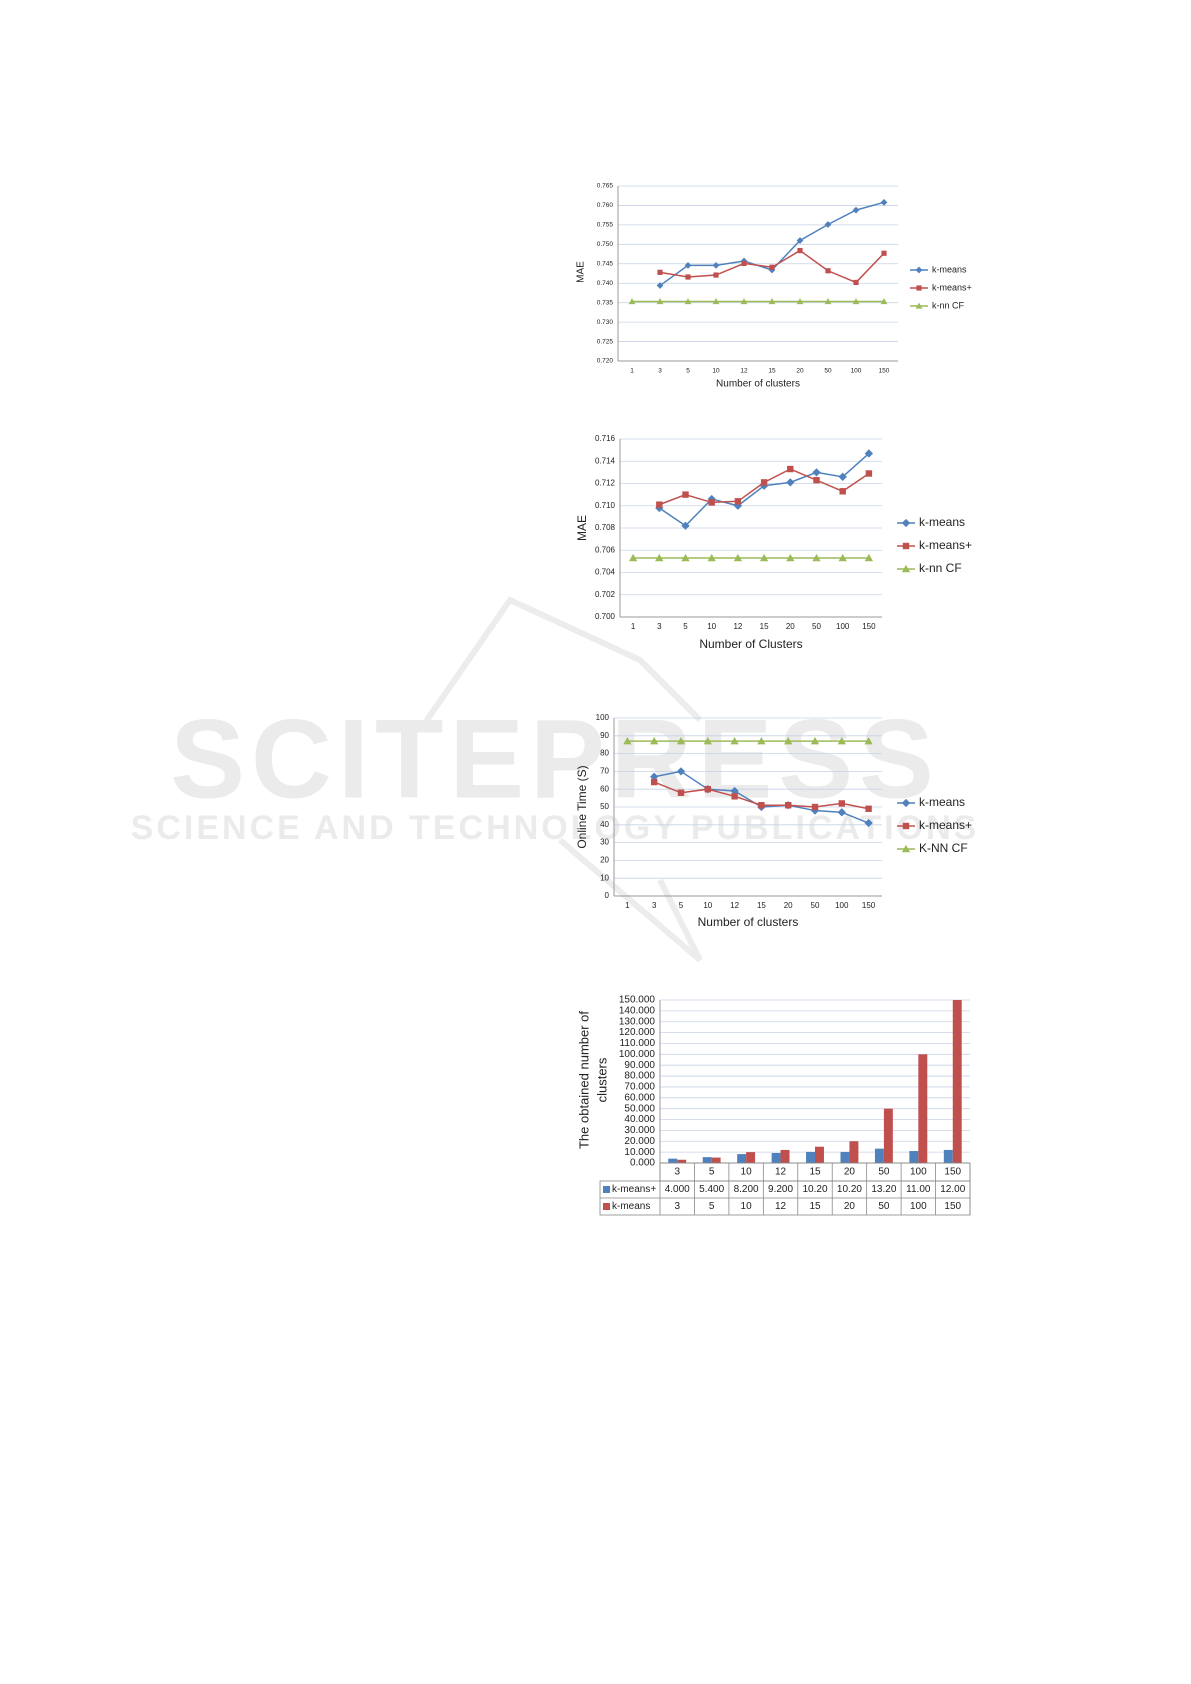 The image size is (1191, 1684). Describe the element at coordinates (639, 1130) in the screenshot. I see `y-tick-label: 30.000` at that location.